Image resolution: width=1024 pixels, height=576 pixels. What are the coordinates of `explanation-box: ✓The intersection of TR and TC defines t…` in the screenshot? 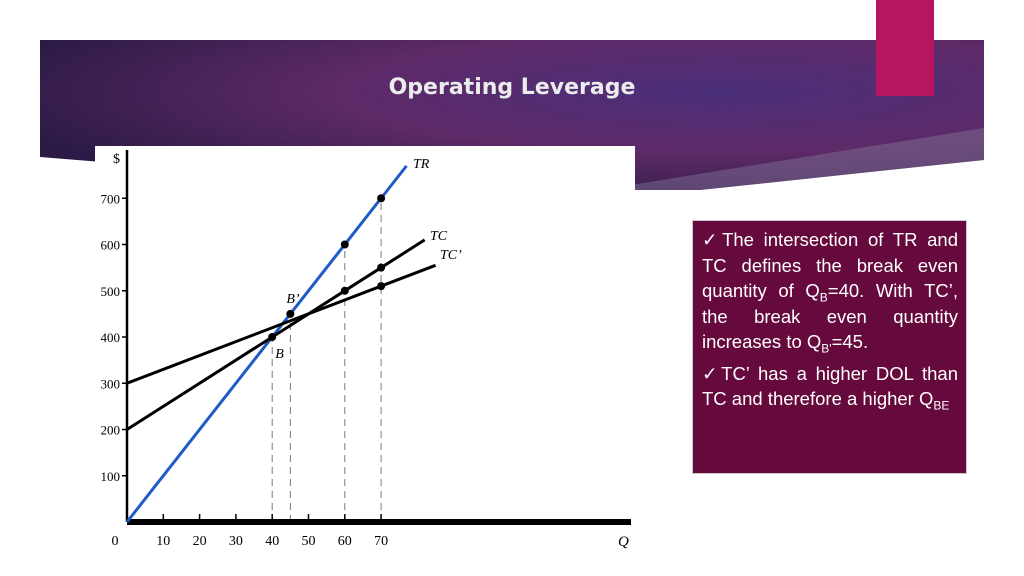 It's located at (829, 347).